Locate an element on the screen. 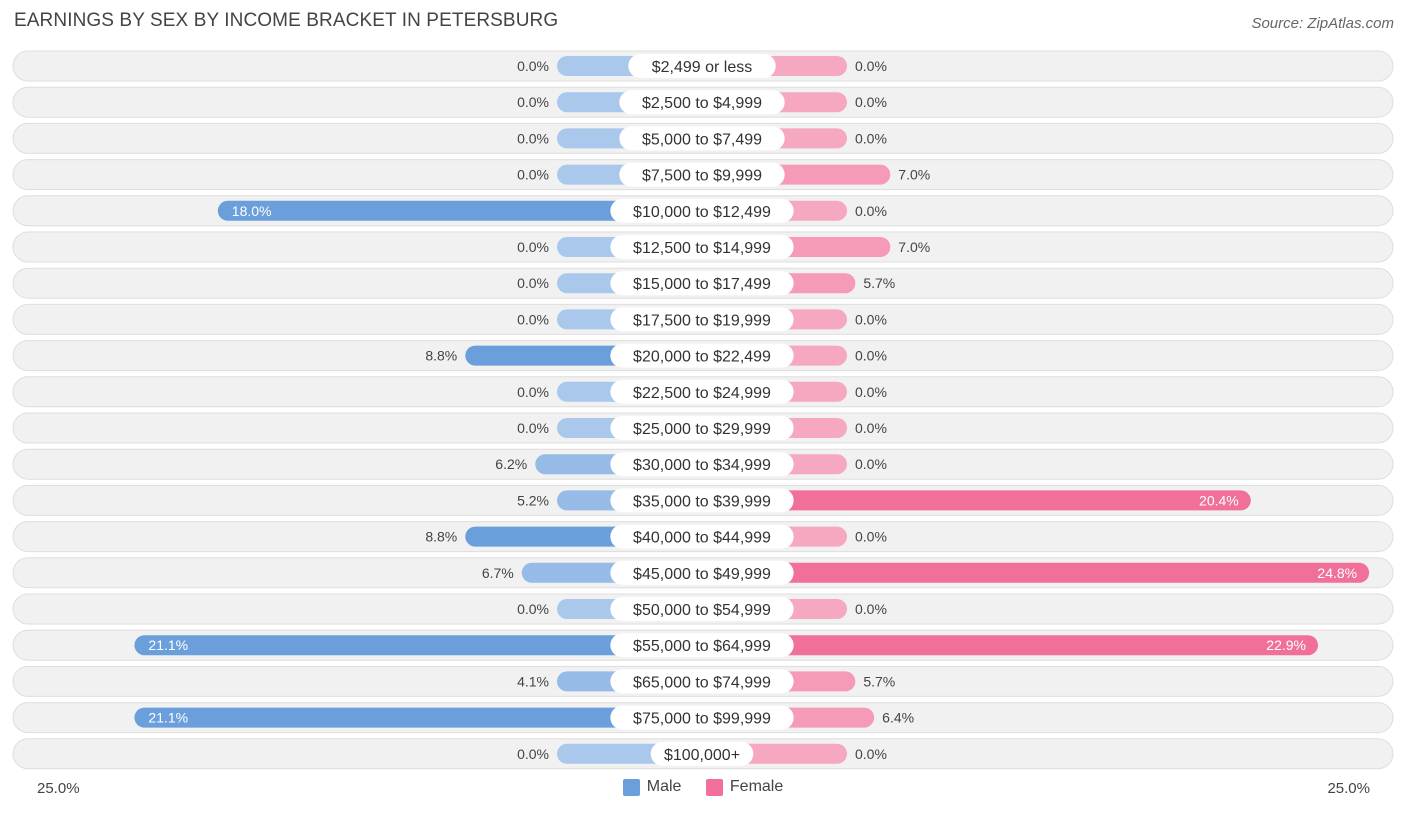 The width and height of the screenshot is (1406, 813). row-8: $20,000 to $22,499 8.8% 0.0% is located at coordinates (703, 356).